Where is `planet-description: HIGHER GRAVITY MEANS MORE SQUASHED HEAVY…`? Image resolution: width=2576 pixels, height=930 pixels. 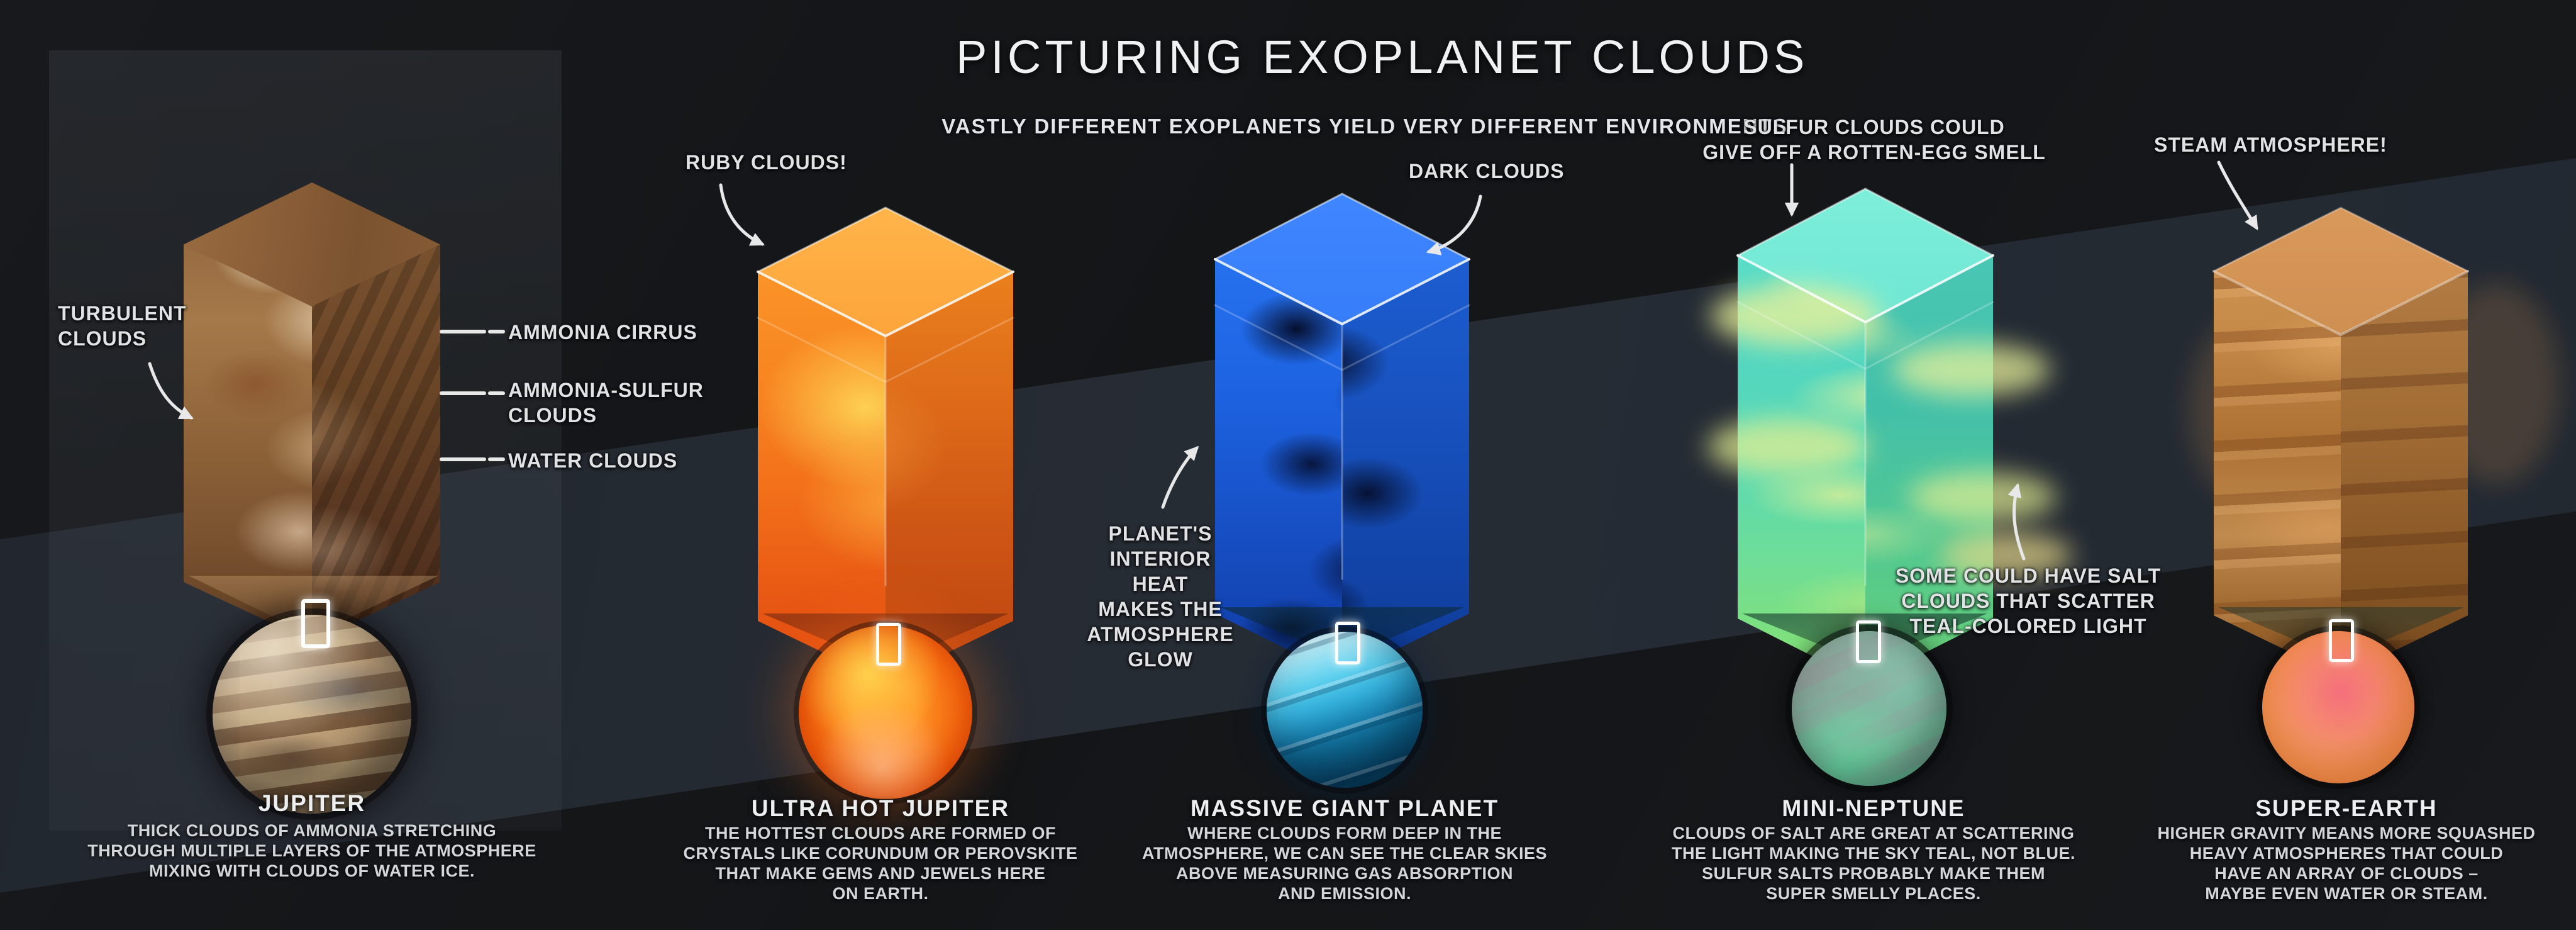
planet-description: HIGHER GRAVITY MEANS MORE SQUASHED HEAVY… is located at coordinates (2346, 864).